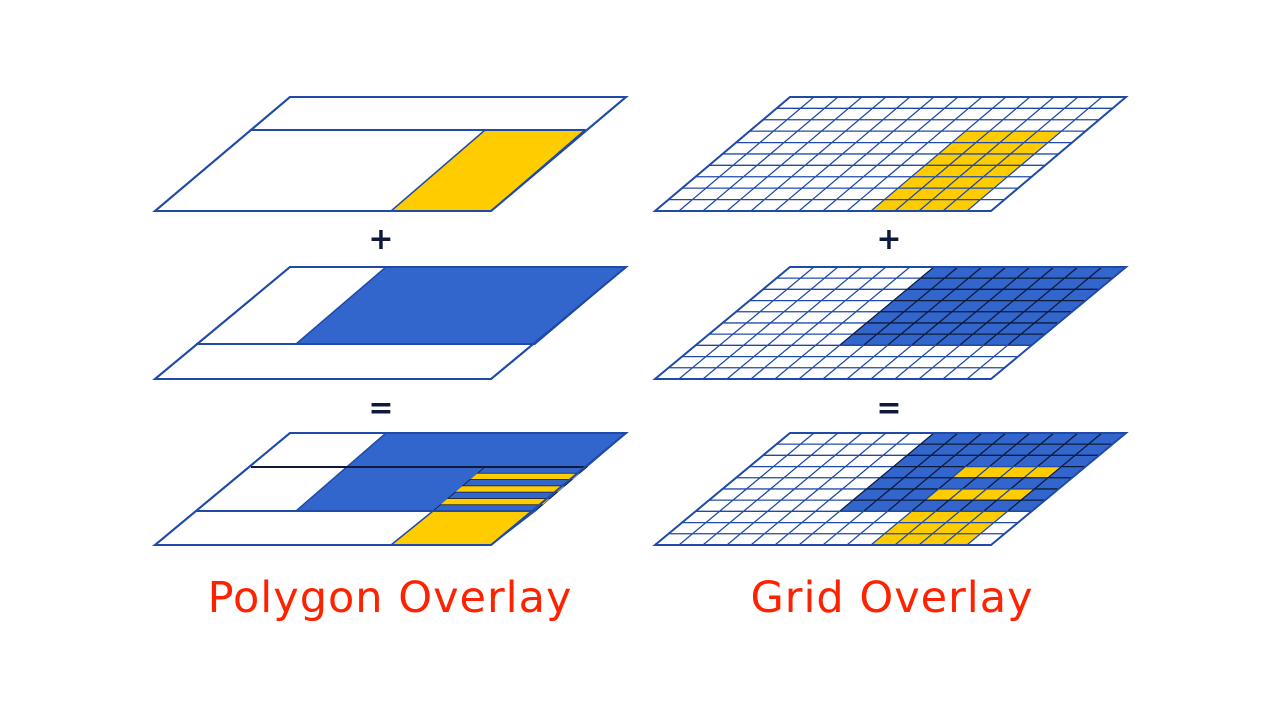 The width and height of the screenshot is (1280, 720). I want to click on polygon-overlay-caption: Polygon Overlay, so click(390, 598).